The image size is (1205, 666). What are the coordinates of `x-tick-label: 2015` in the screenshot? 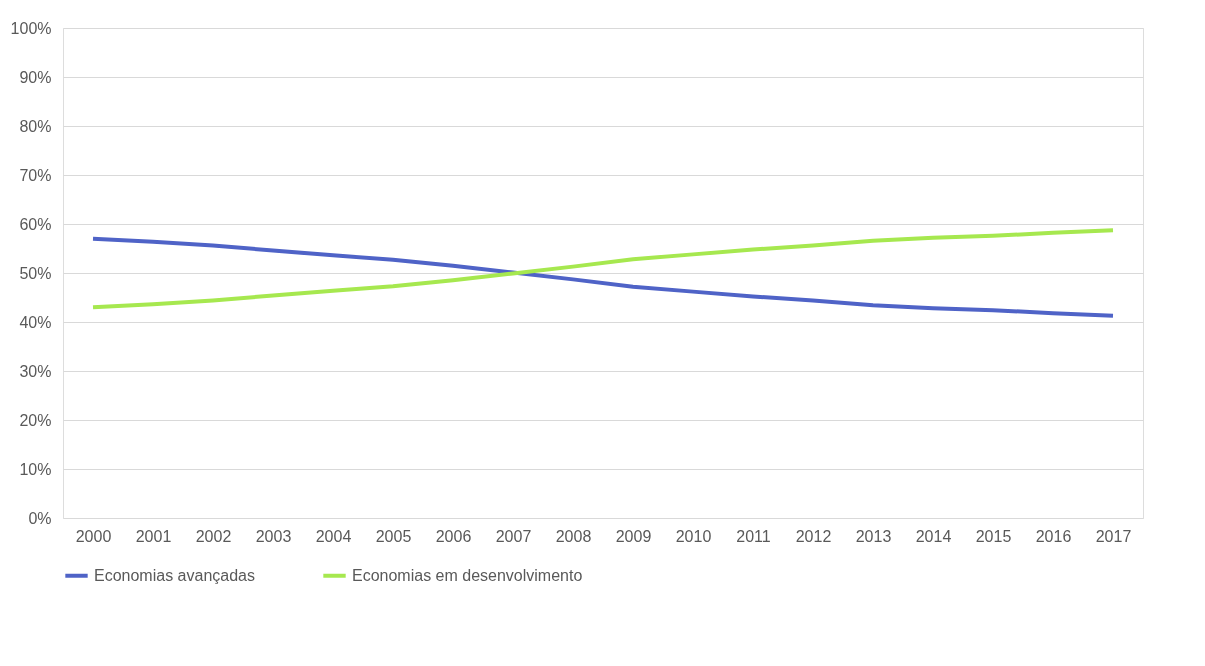 It's located at (993, 536).